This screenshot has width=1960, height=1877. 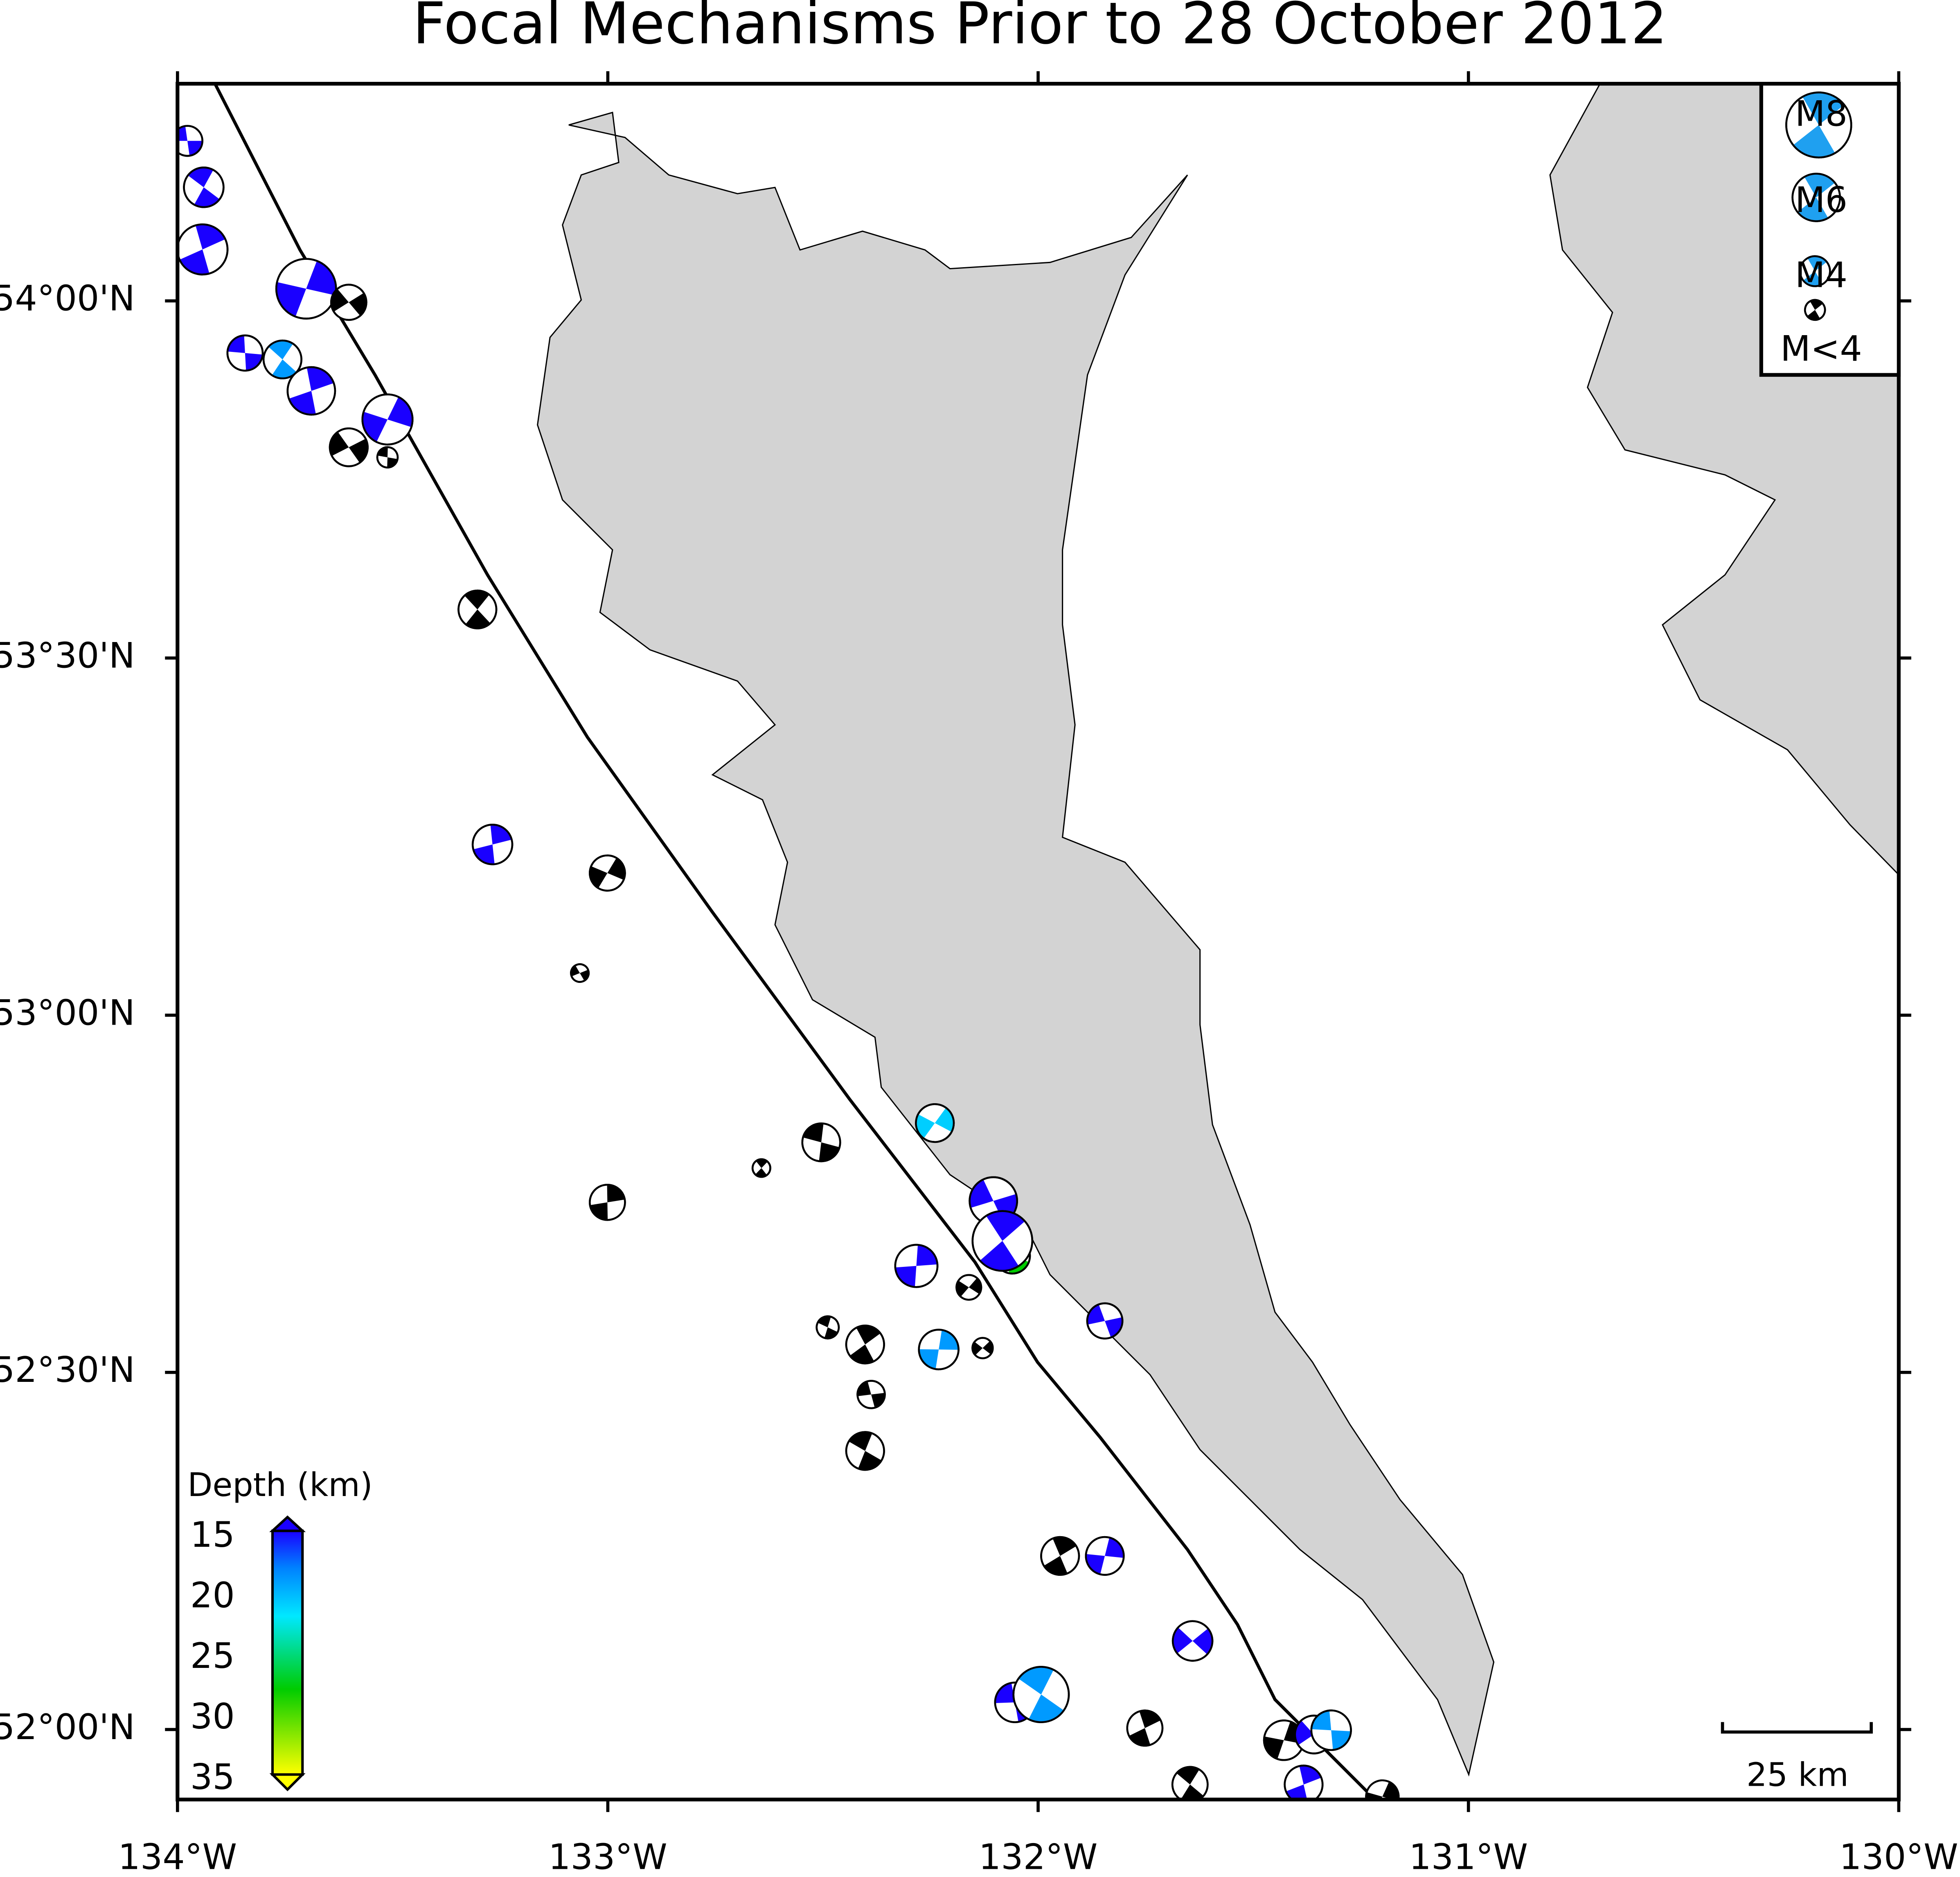 I want to click on x-tick-label: 132°W, so click(x=1038, y=1857).